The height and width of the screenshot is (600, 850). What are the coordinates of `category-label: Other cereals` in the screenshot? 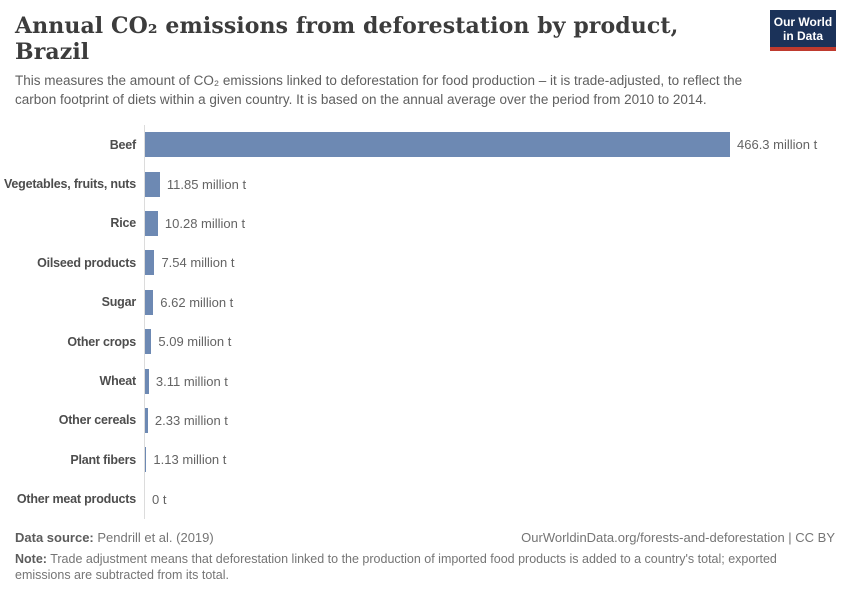 It's located at (97, 420).